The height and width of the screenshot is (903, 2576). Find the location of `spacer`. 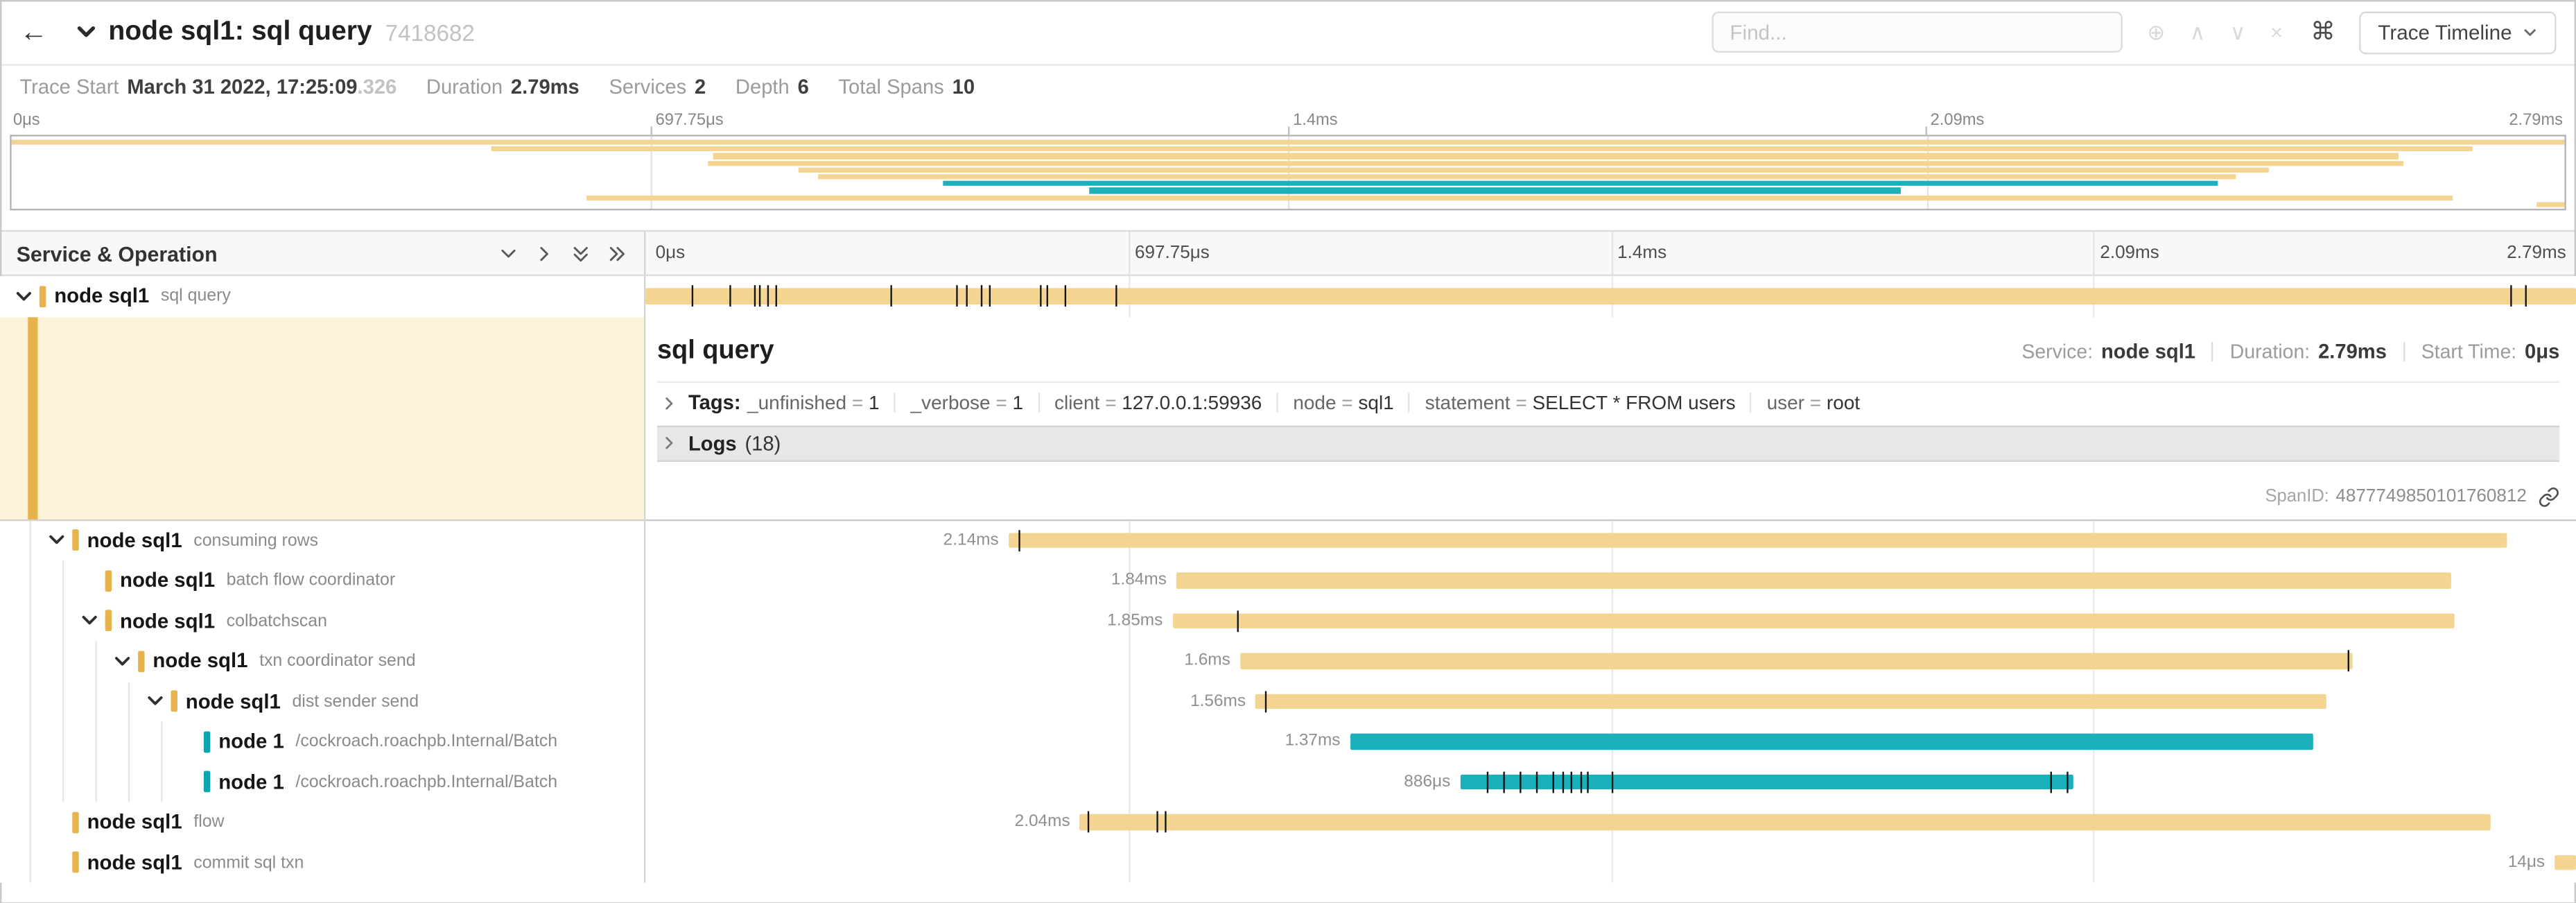

spacer is located at coordinates (1288, 220).